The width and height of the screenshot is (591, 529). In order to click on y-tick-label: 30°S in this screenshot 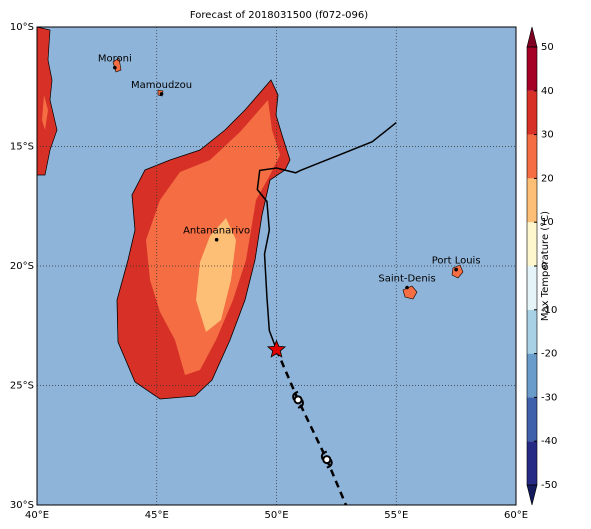, I will do `click(22, 505)`.